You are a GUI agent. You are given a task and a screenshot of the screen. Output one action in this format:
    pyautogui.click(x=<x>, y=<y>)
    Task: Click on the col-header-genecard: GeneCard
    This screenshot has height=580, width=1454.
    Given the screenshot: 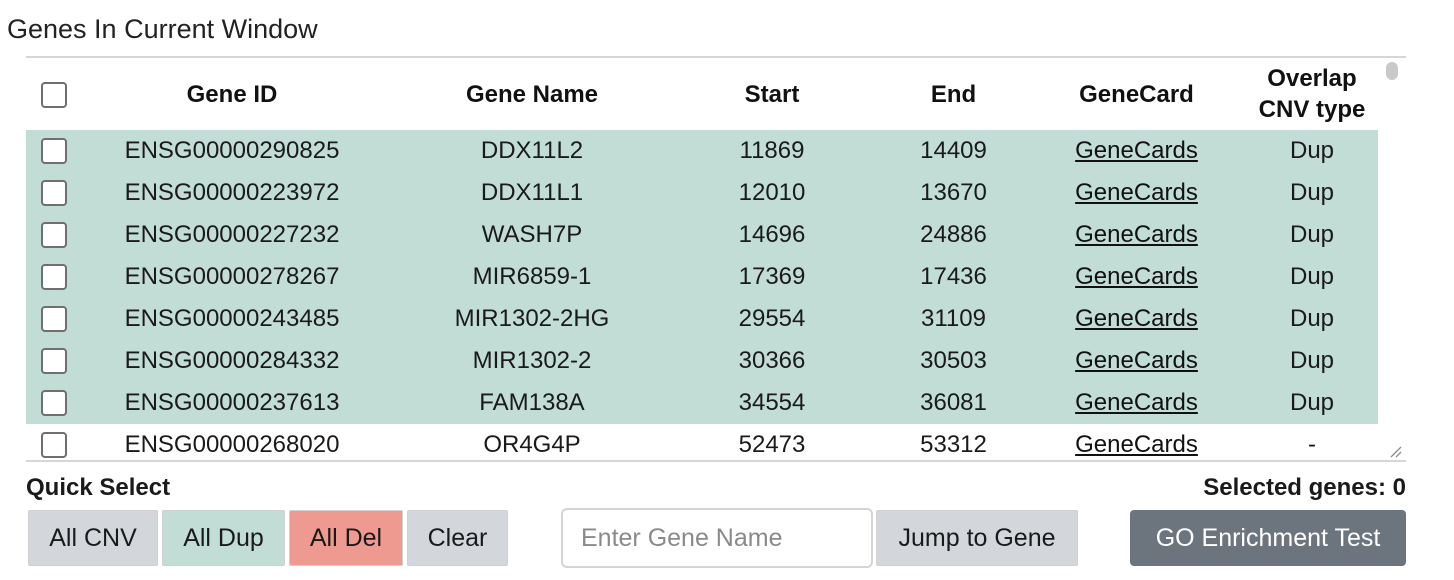 What is the action you would take?
    pyautogui.click(x=1136, y=94)
    